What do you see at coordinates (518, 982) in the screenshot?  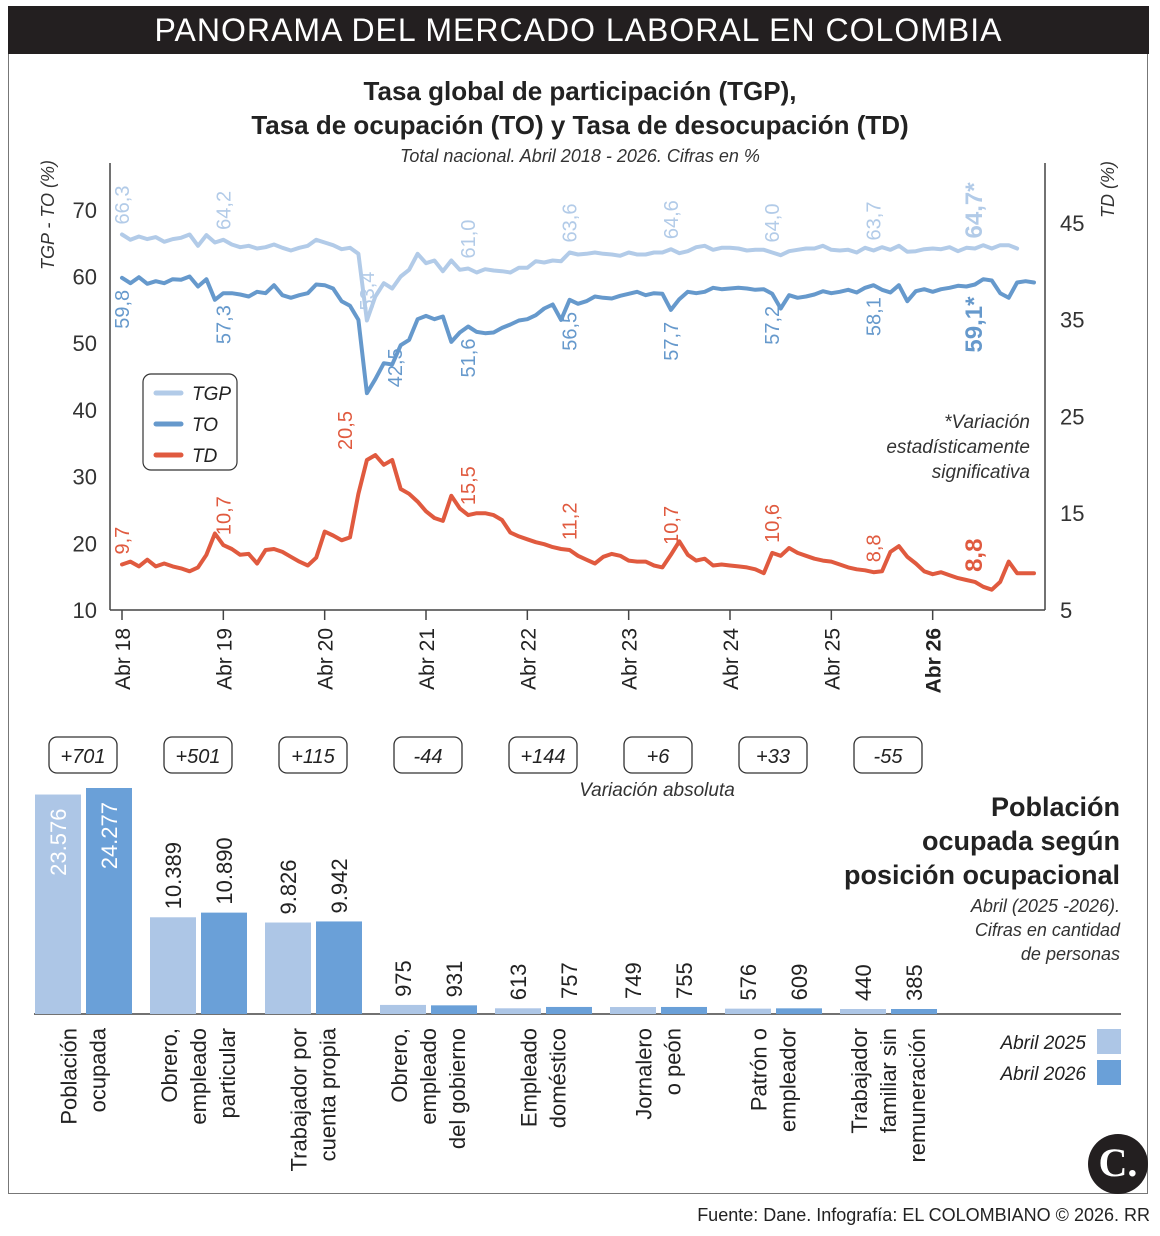 I see `bar-value-label: 613` at bounding box center [518, 982].